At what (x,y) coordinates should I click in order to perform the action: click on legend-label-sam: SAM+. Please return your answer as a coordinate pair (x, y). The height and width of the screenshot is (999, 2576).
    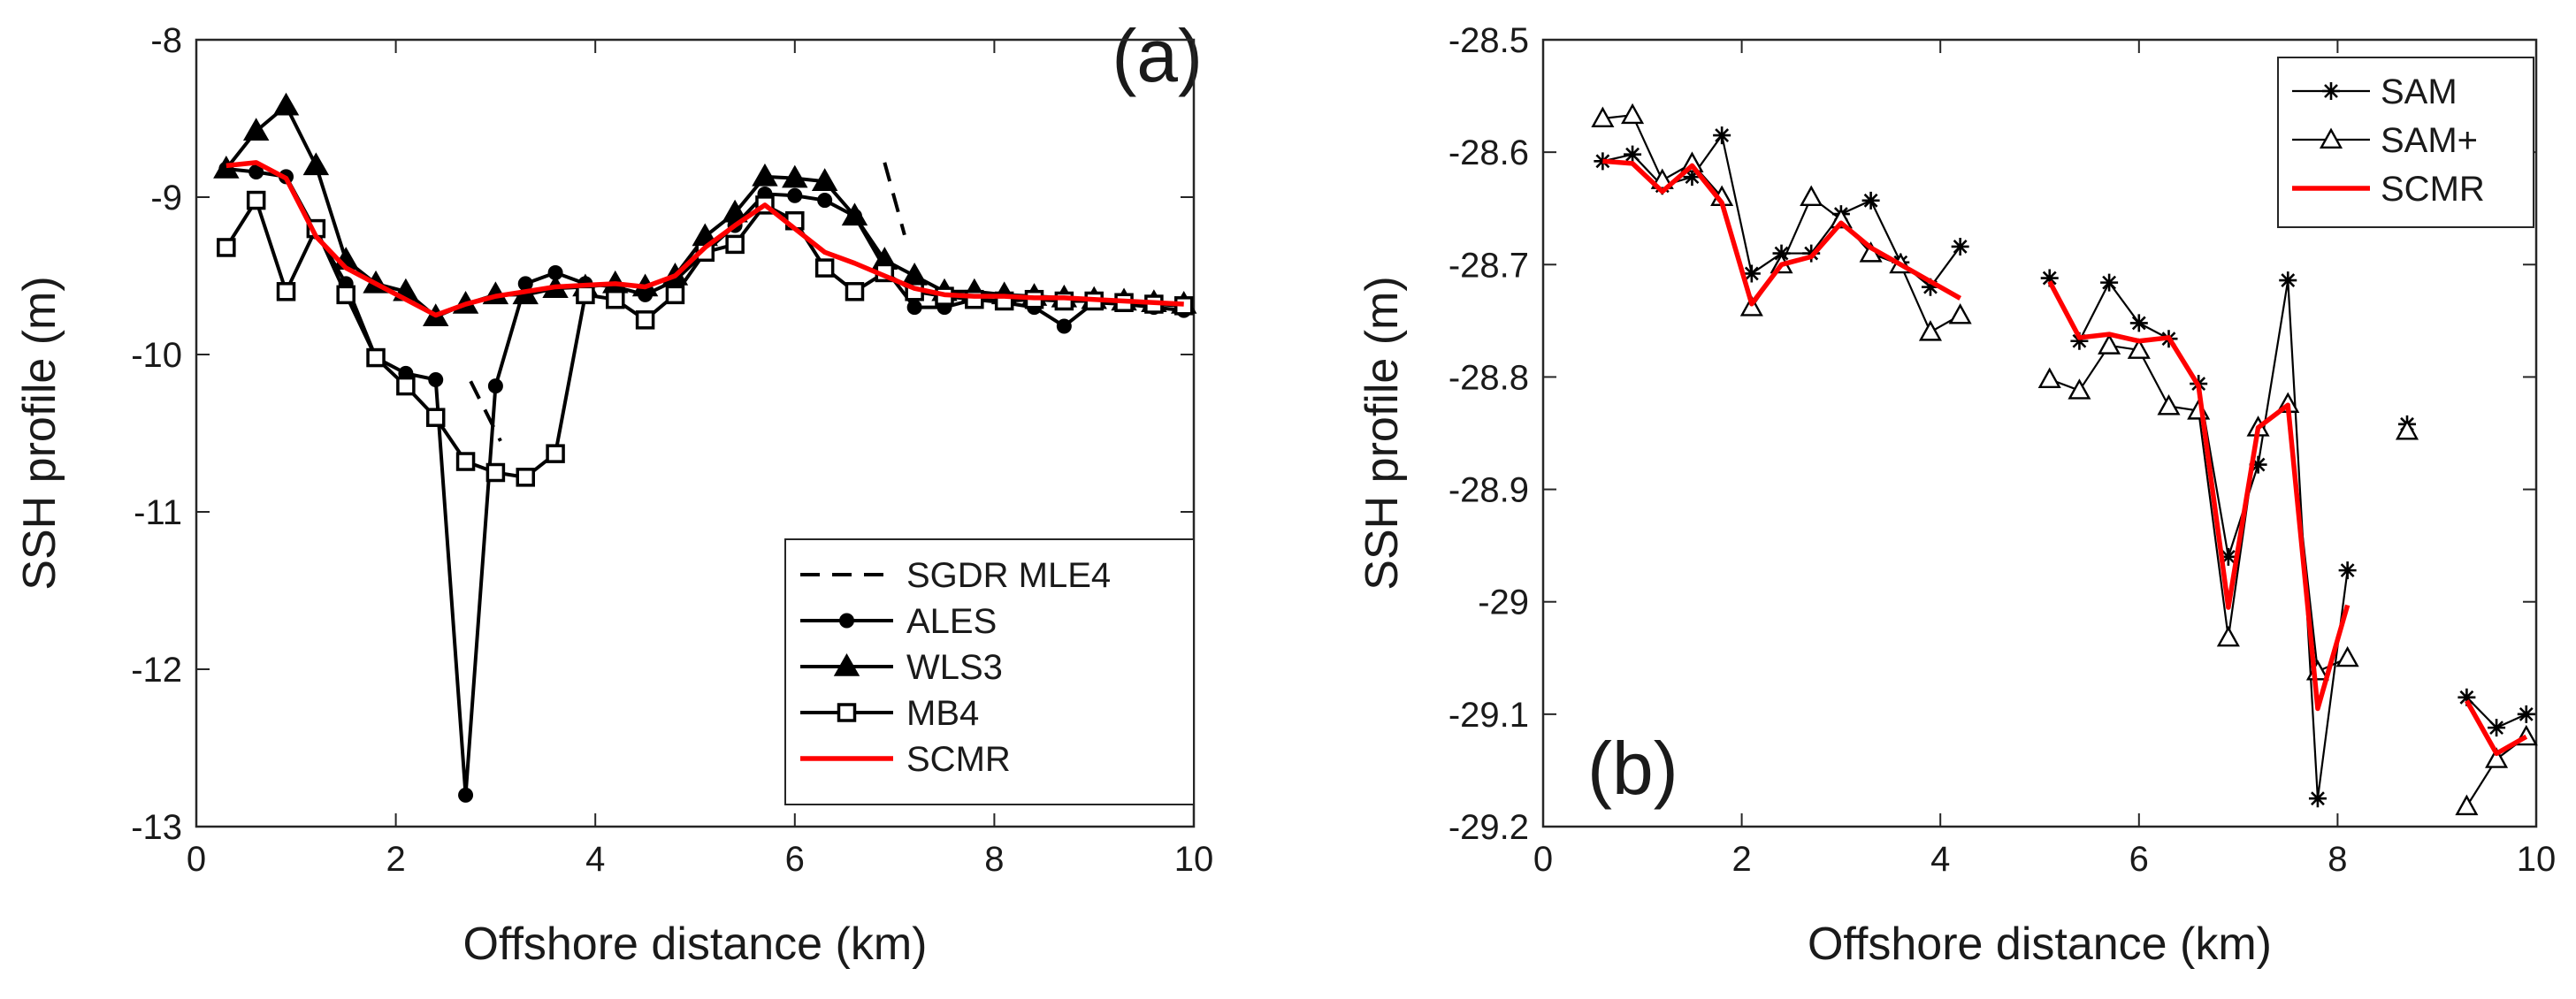
    Looking at the image, I should click on (2430, 140).